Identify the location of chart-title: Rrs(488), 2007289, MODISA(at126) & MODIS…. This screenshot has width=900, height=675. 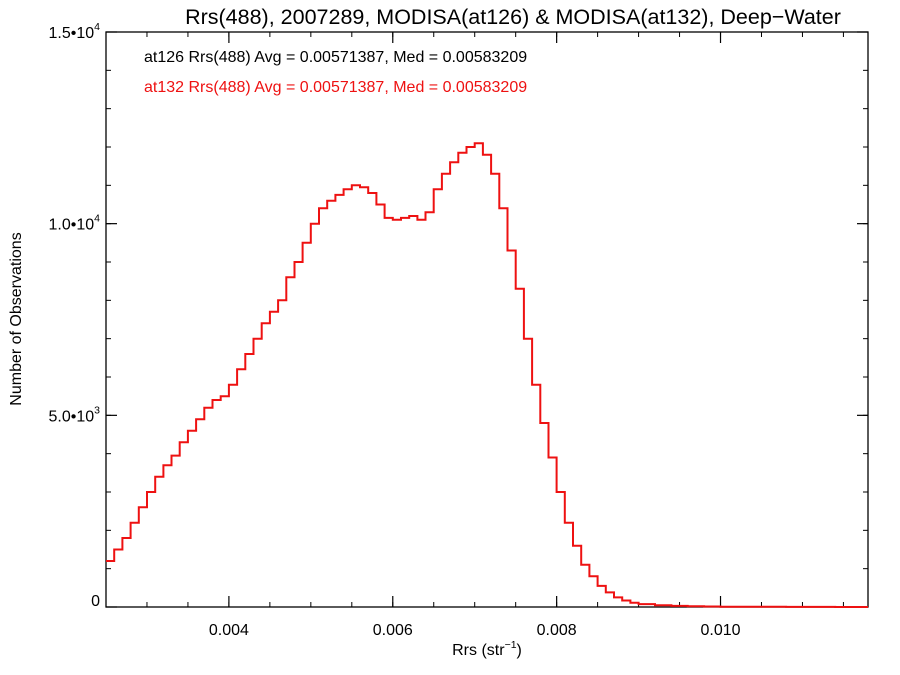
(513, 17).